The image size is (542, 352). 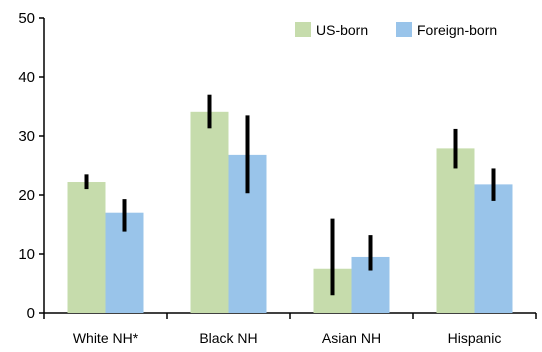 I want to click on legend: US-born Foreign-born, so click(x=396, y=30).